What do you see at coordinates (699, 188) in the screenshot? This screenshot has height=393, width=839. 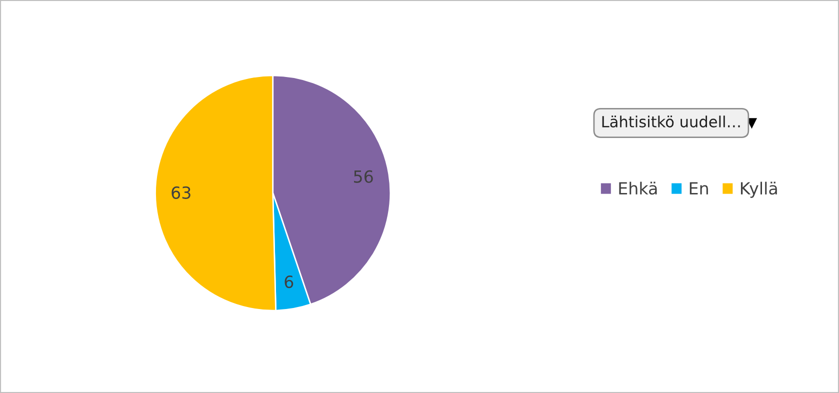 I see `legend-label: En` at bounding box center [699, 188].